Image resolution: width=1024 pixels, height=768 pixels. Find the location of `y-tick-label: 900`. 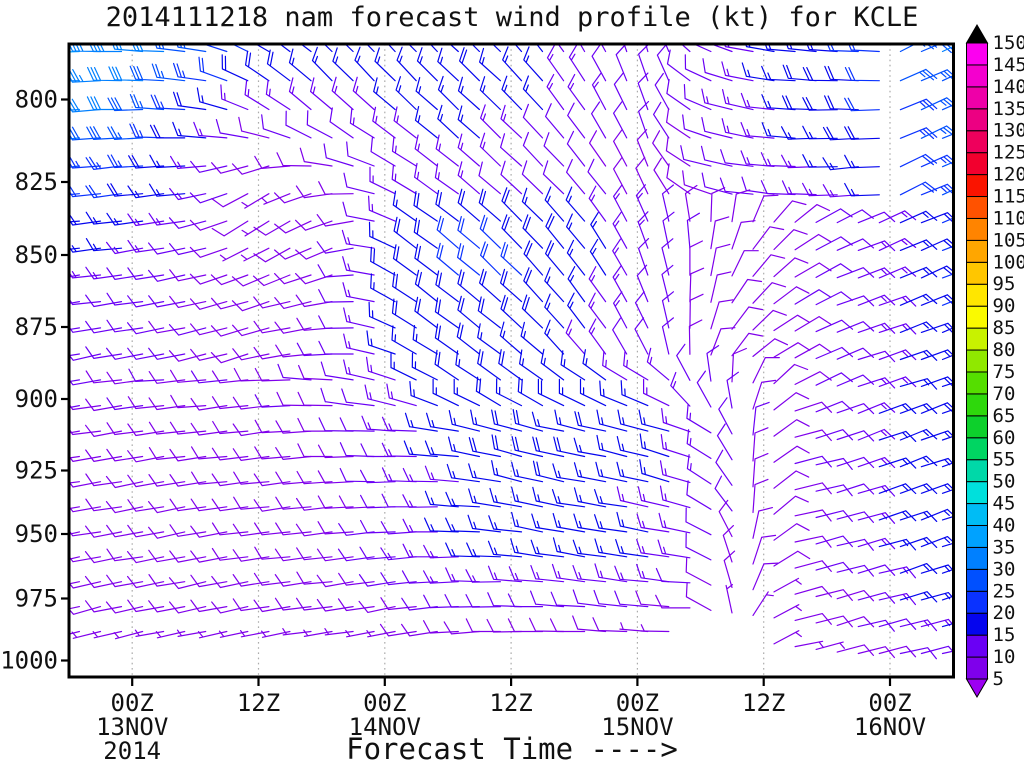

y-tick-label: 900 is located at coordinates (36, 399).